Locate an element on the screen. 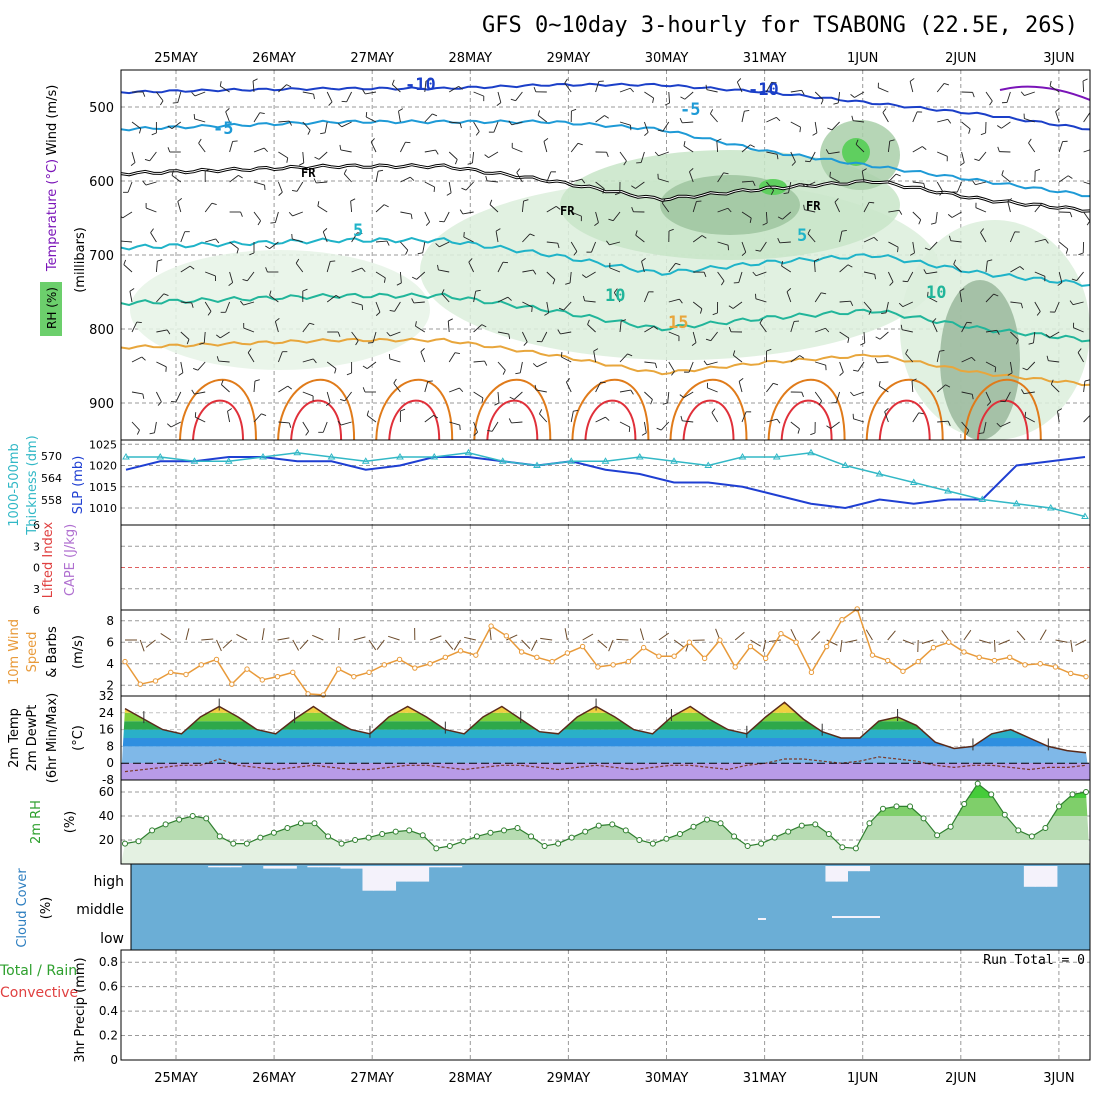 The height and width of the screenshot is (1100, 1100). temp-y-label-1: 2m Temp is located at coordinates (14, 738).